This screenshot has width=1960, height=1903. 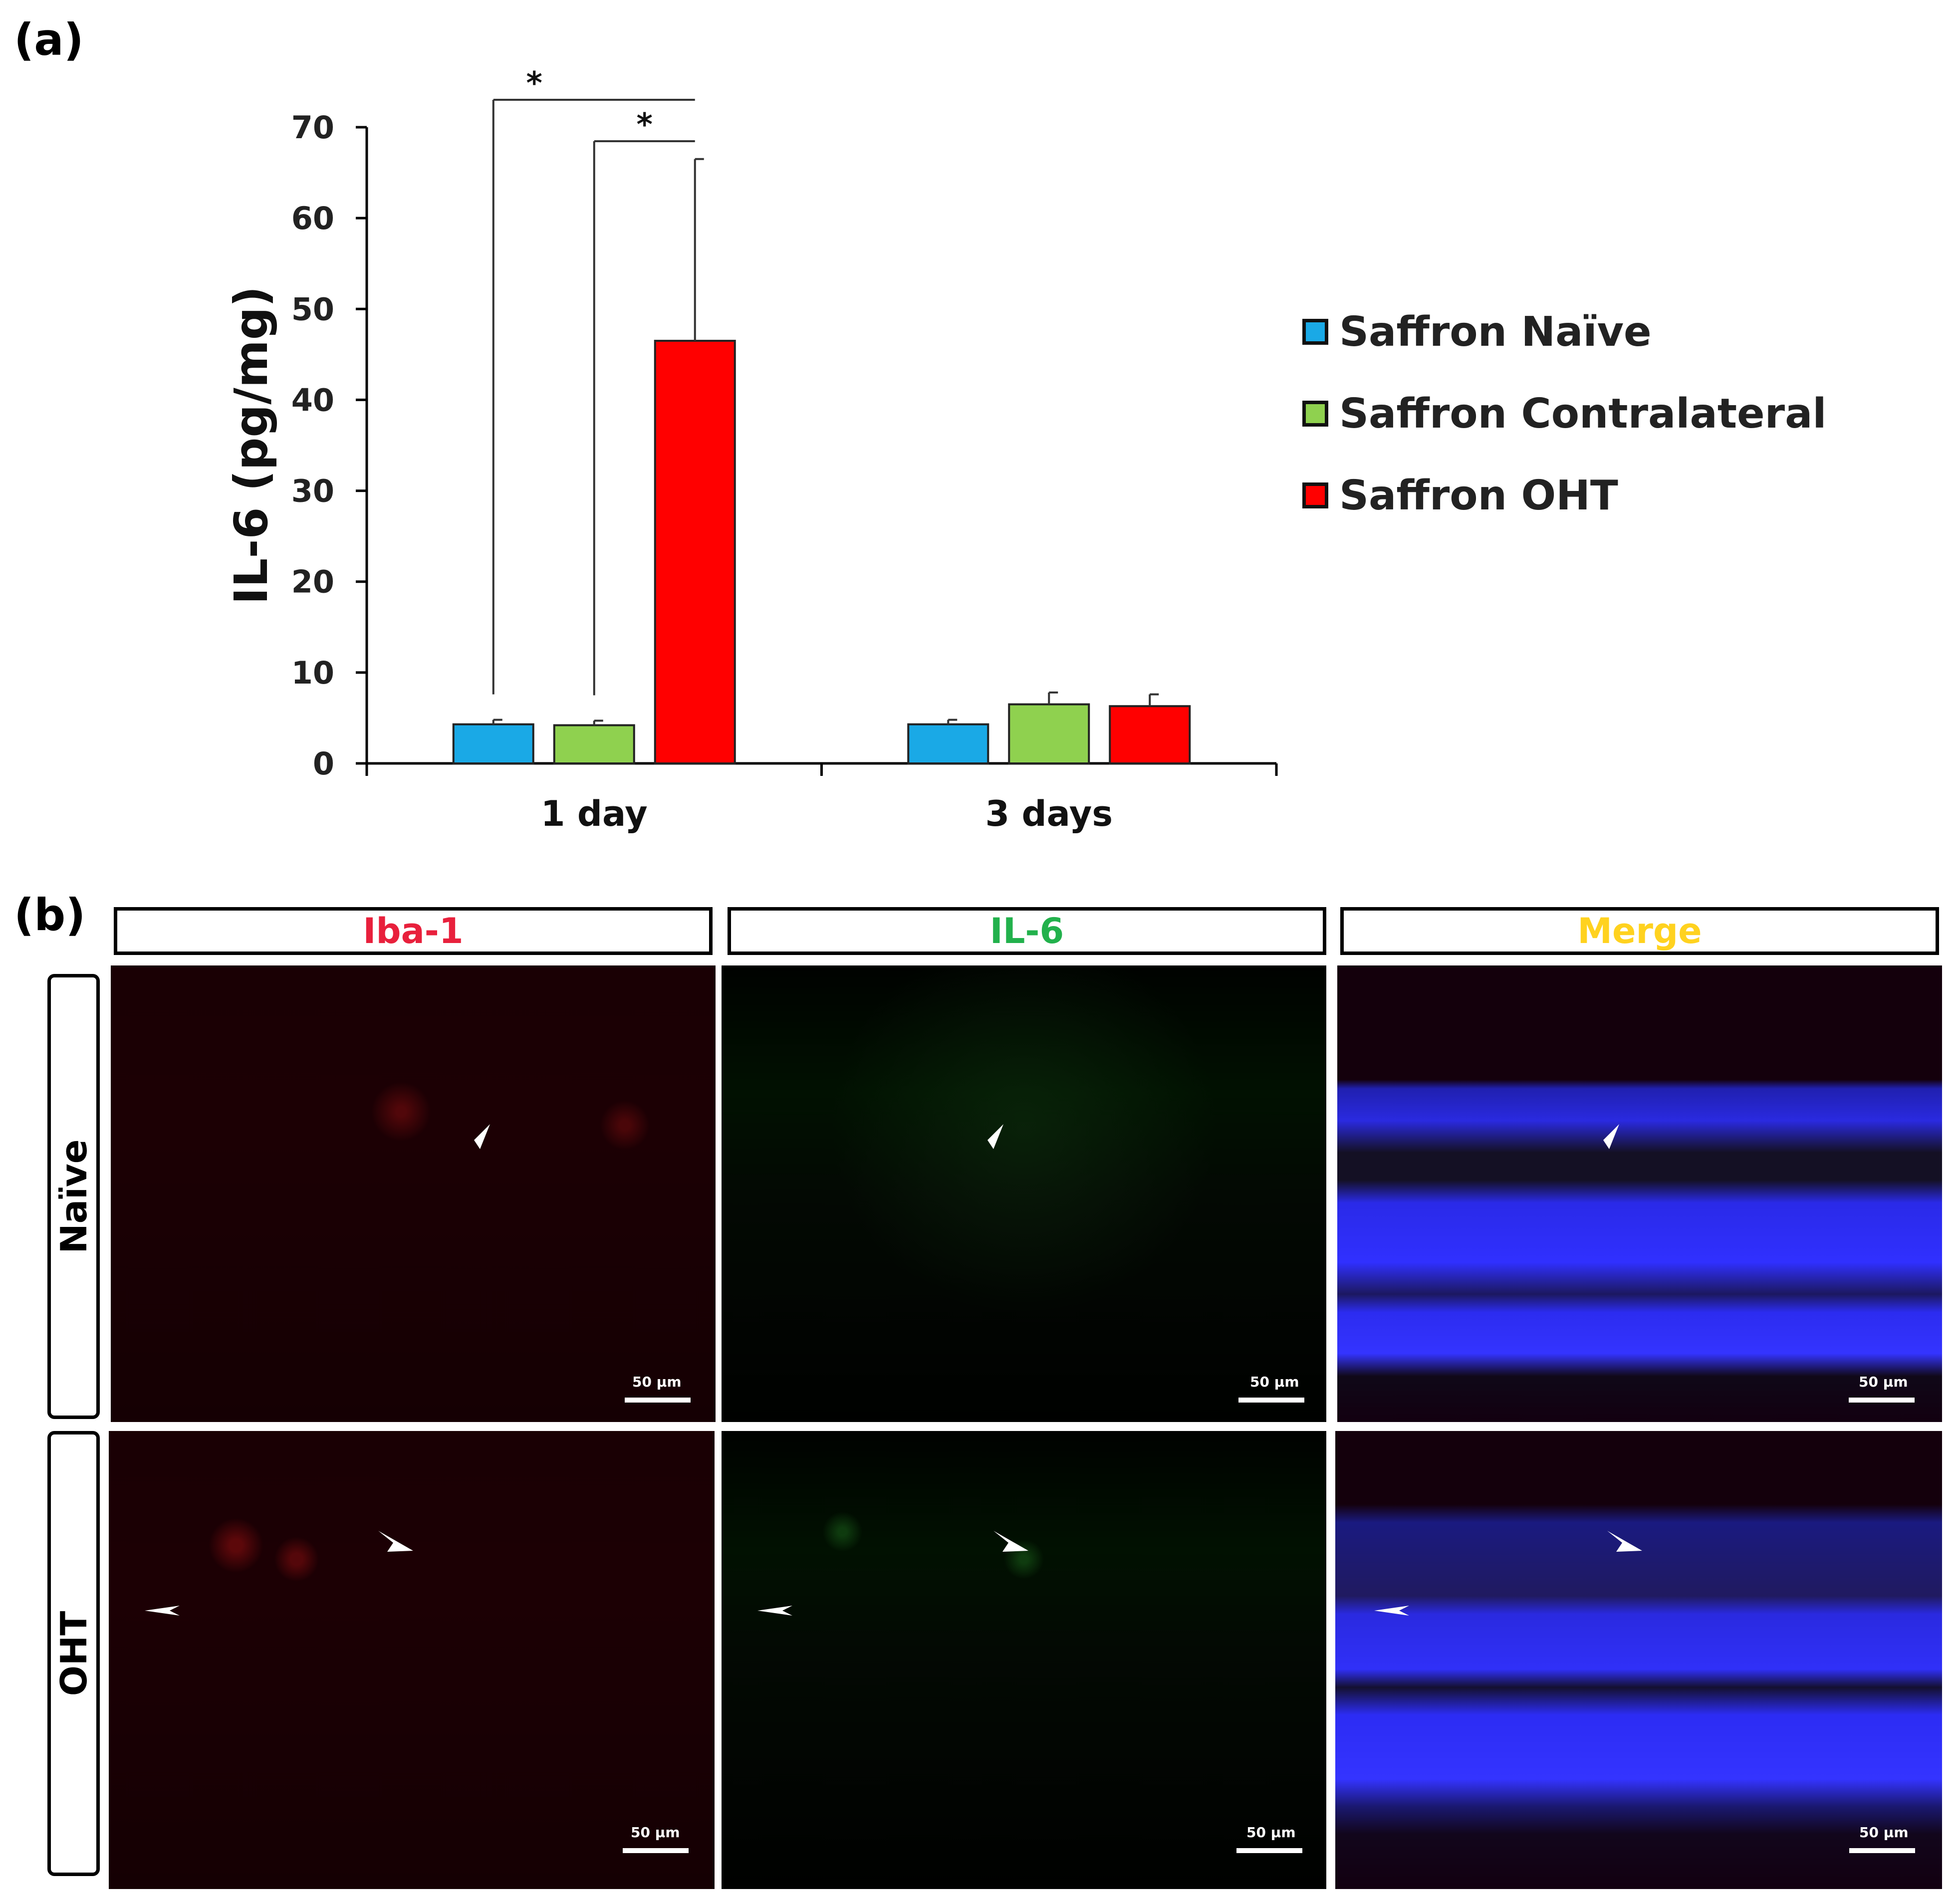 I want to click on legend-item-saffron-oht: Saffron OHT, so click(x=1460, y=495).